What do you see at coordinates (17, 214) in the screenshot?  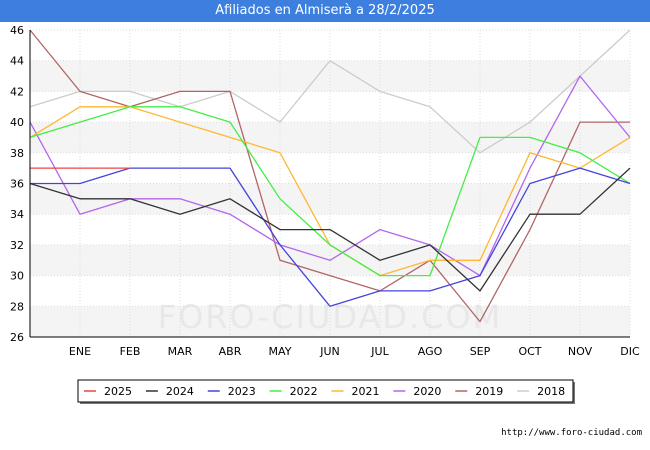 I see `y-tick-label: 34` at bounding box center [17, 214].